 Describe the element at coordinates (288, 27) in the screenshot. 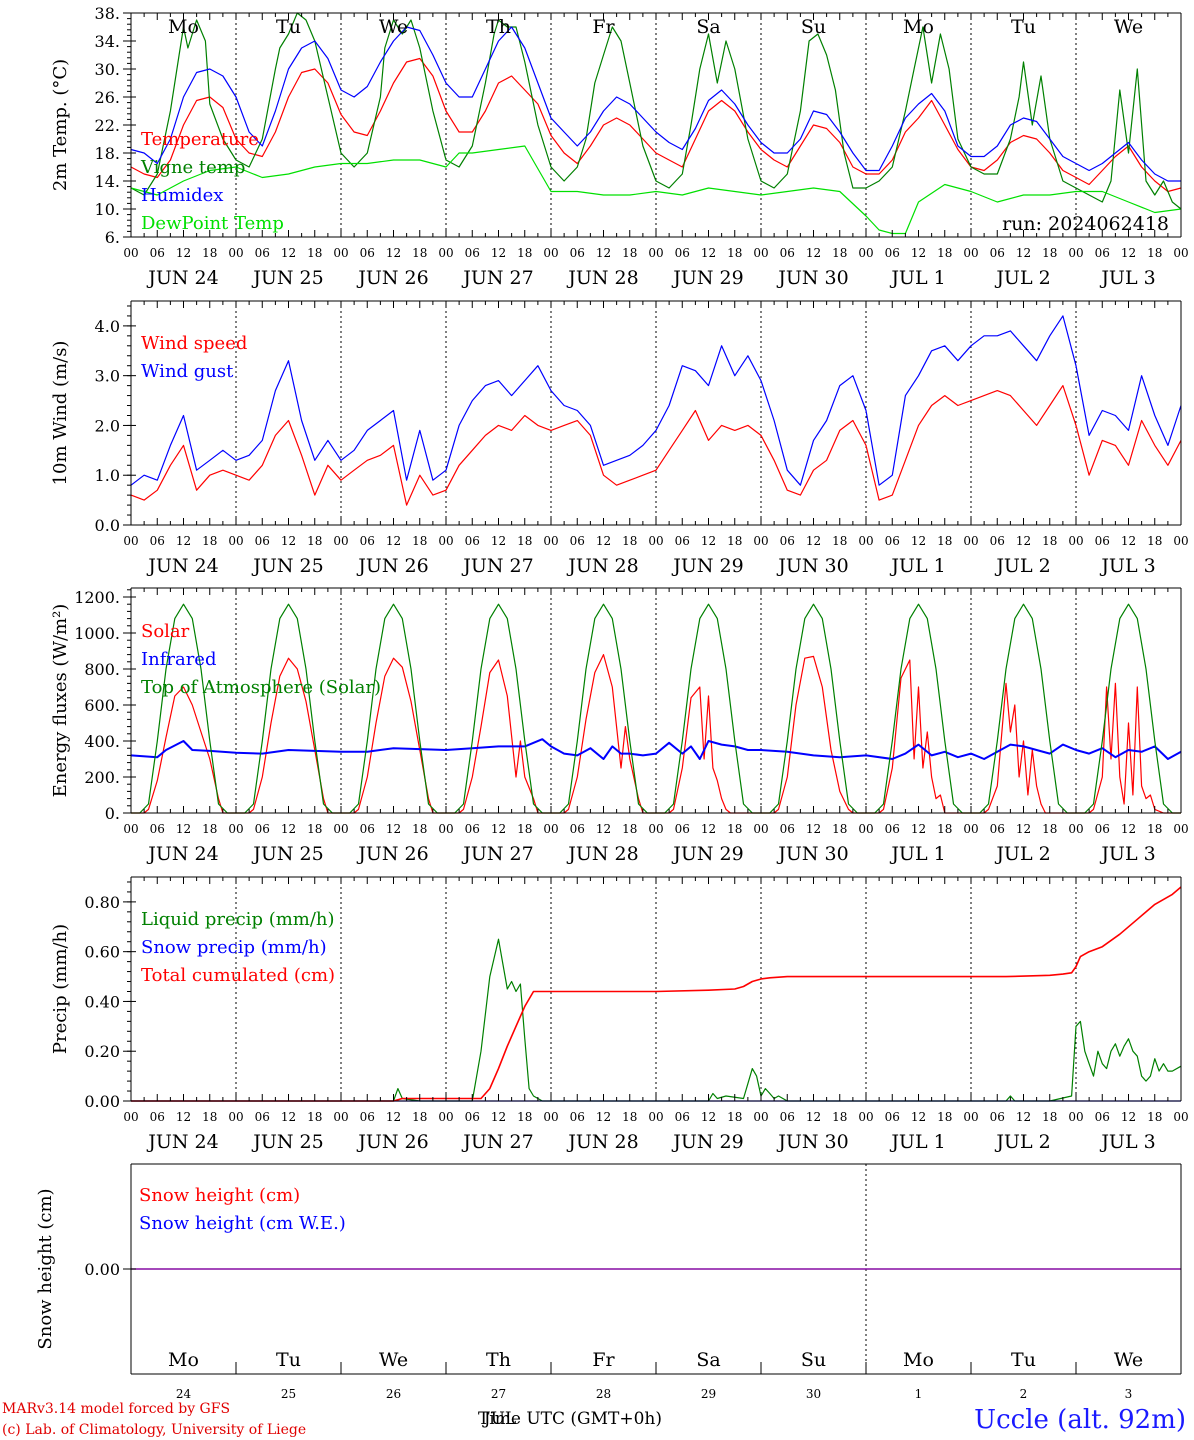

I see `weekday-label: Tu` at that location.